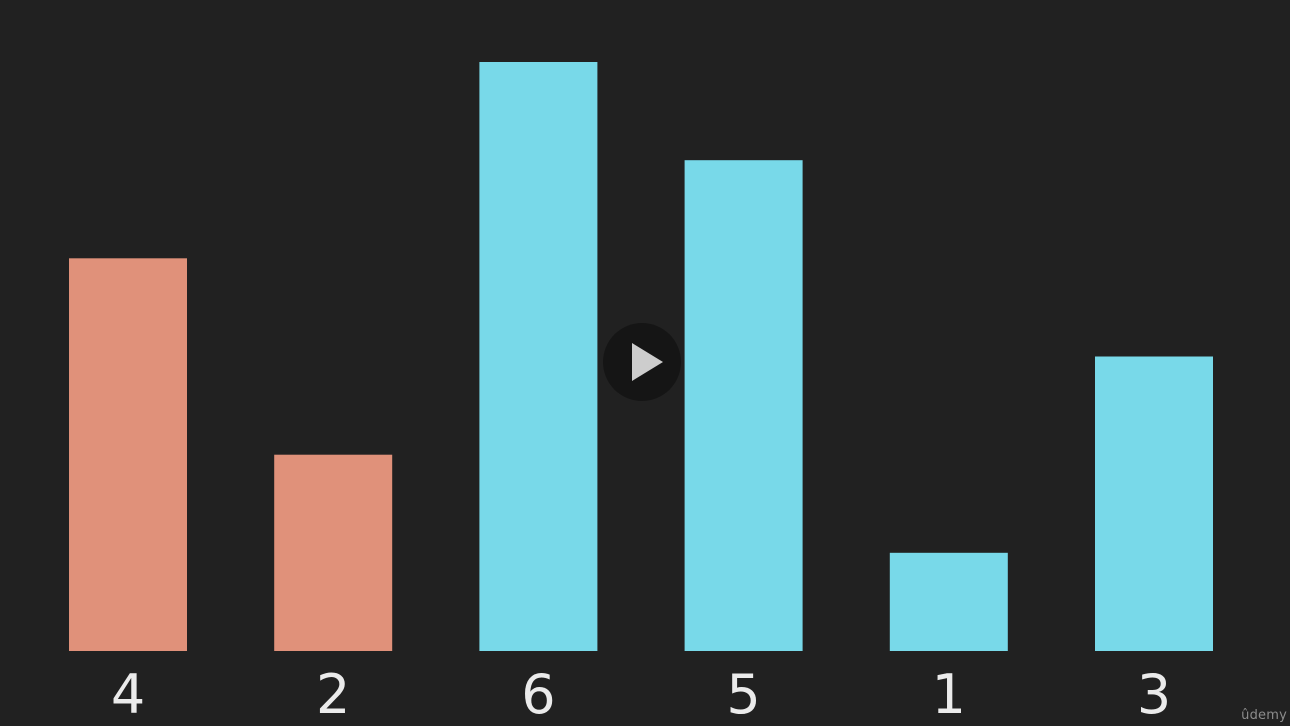  What do you see at coordinates (743, 694) in the screenshot?
I see `bar-label-5: 5` at bounding box center [743, 694].